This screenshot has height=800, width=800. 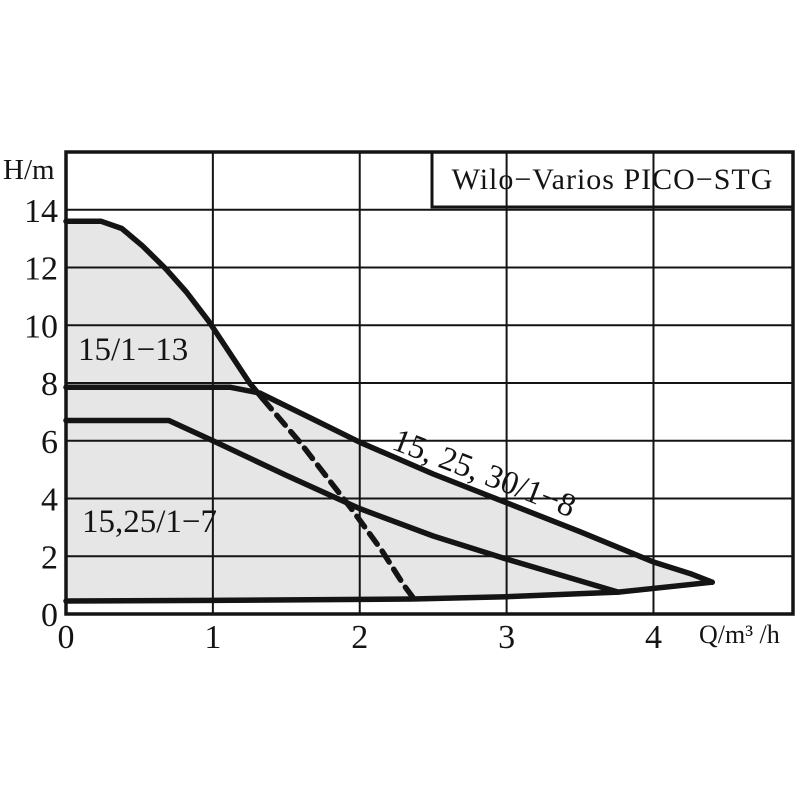 What do you see at coordinates (49, 384) in the screenshot?
I see `y-tick-label: 8` at bounding box center [49, 384].